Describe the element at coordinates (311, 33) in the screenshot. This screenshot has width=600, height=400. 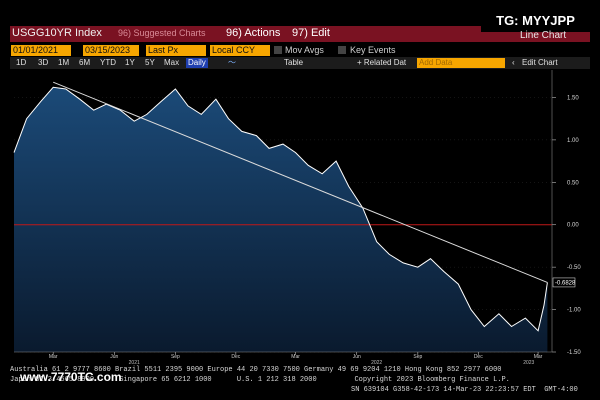
I see `edit-menu: 97) Edit` at that location.